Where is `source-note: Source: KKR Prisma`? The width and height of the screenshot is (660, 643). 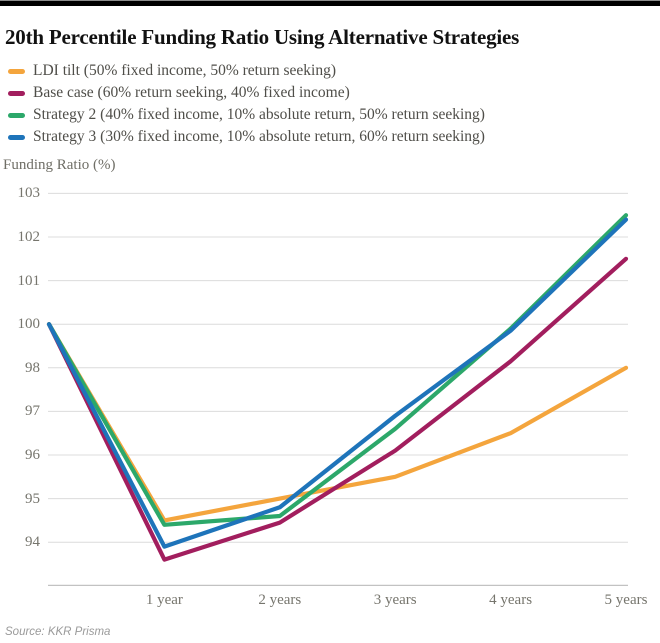
source-note: Source: KKR Prisma is located at coordinates (58, 632).